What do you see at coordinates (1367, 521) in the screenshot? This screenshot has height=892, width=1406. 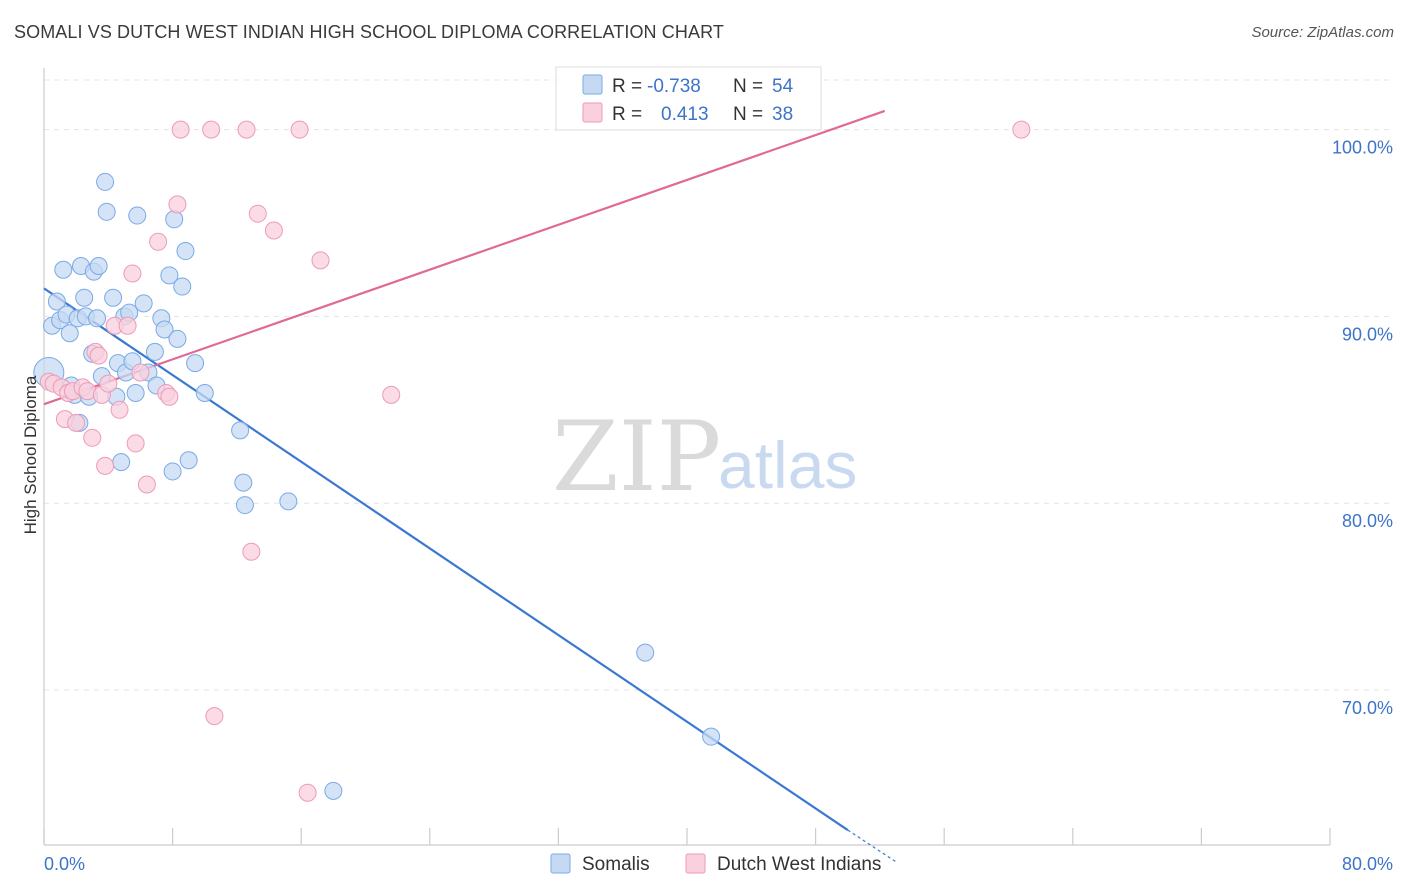 I see `y-tick-label: 80.0%` at bounding box center [1367, 521].